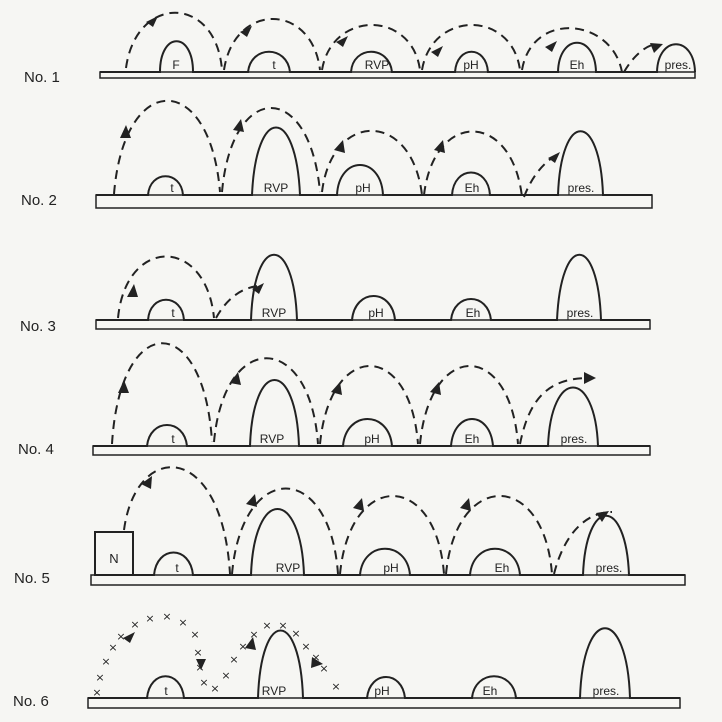 The height and width of the screenshot is (722, 722). I want to click on row-1: No. 1 F t RVP pH Eh pres., so click(360, 48).